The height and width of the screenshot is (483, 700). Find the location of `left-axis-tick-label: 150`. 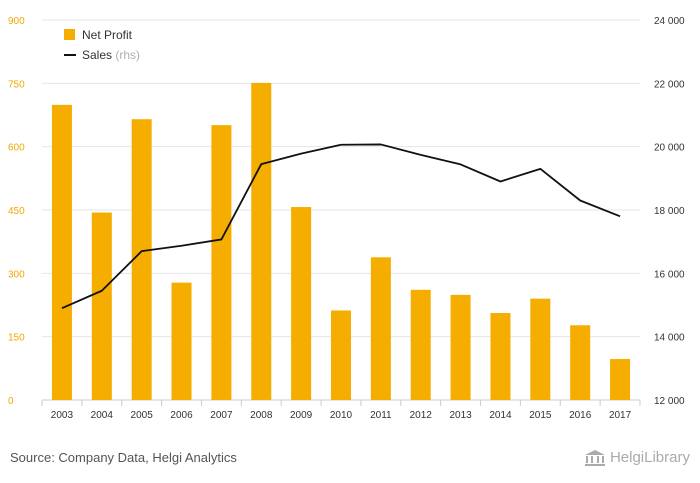

left-axis-tick-label: 150 is located at coordinates (16, 338).